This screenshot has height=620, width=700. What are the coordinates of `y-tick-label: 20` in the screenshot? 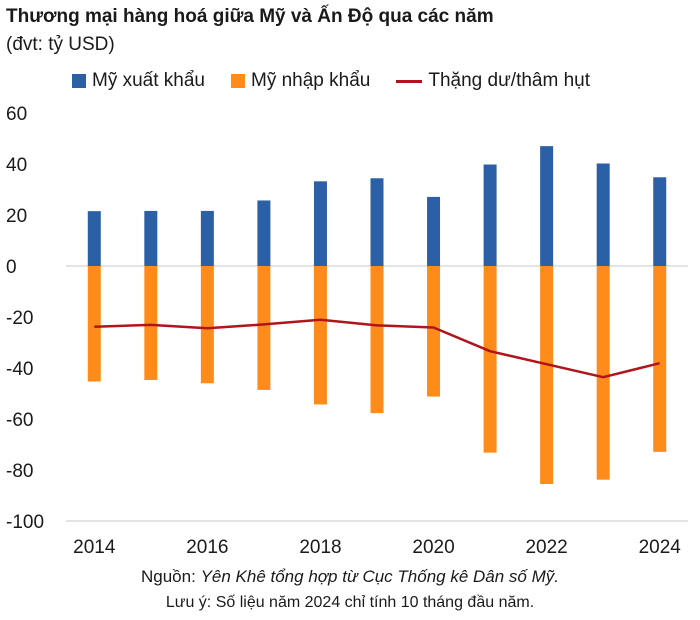 It's located at (16, 216).